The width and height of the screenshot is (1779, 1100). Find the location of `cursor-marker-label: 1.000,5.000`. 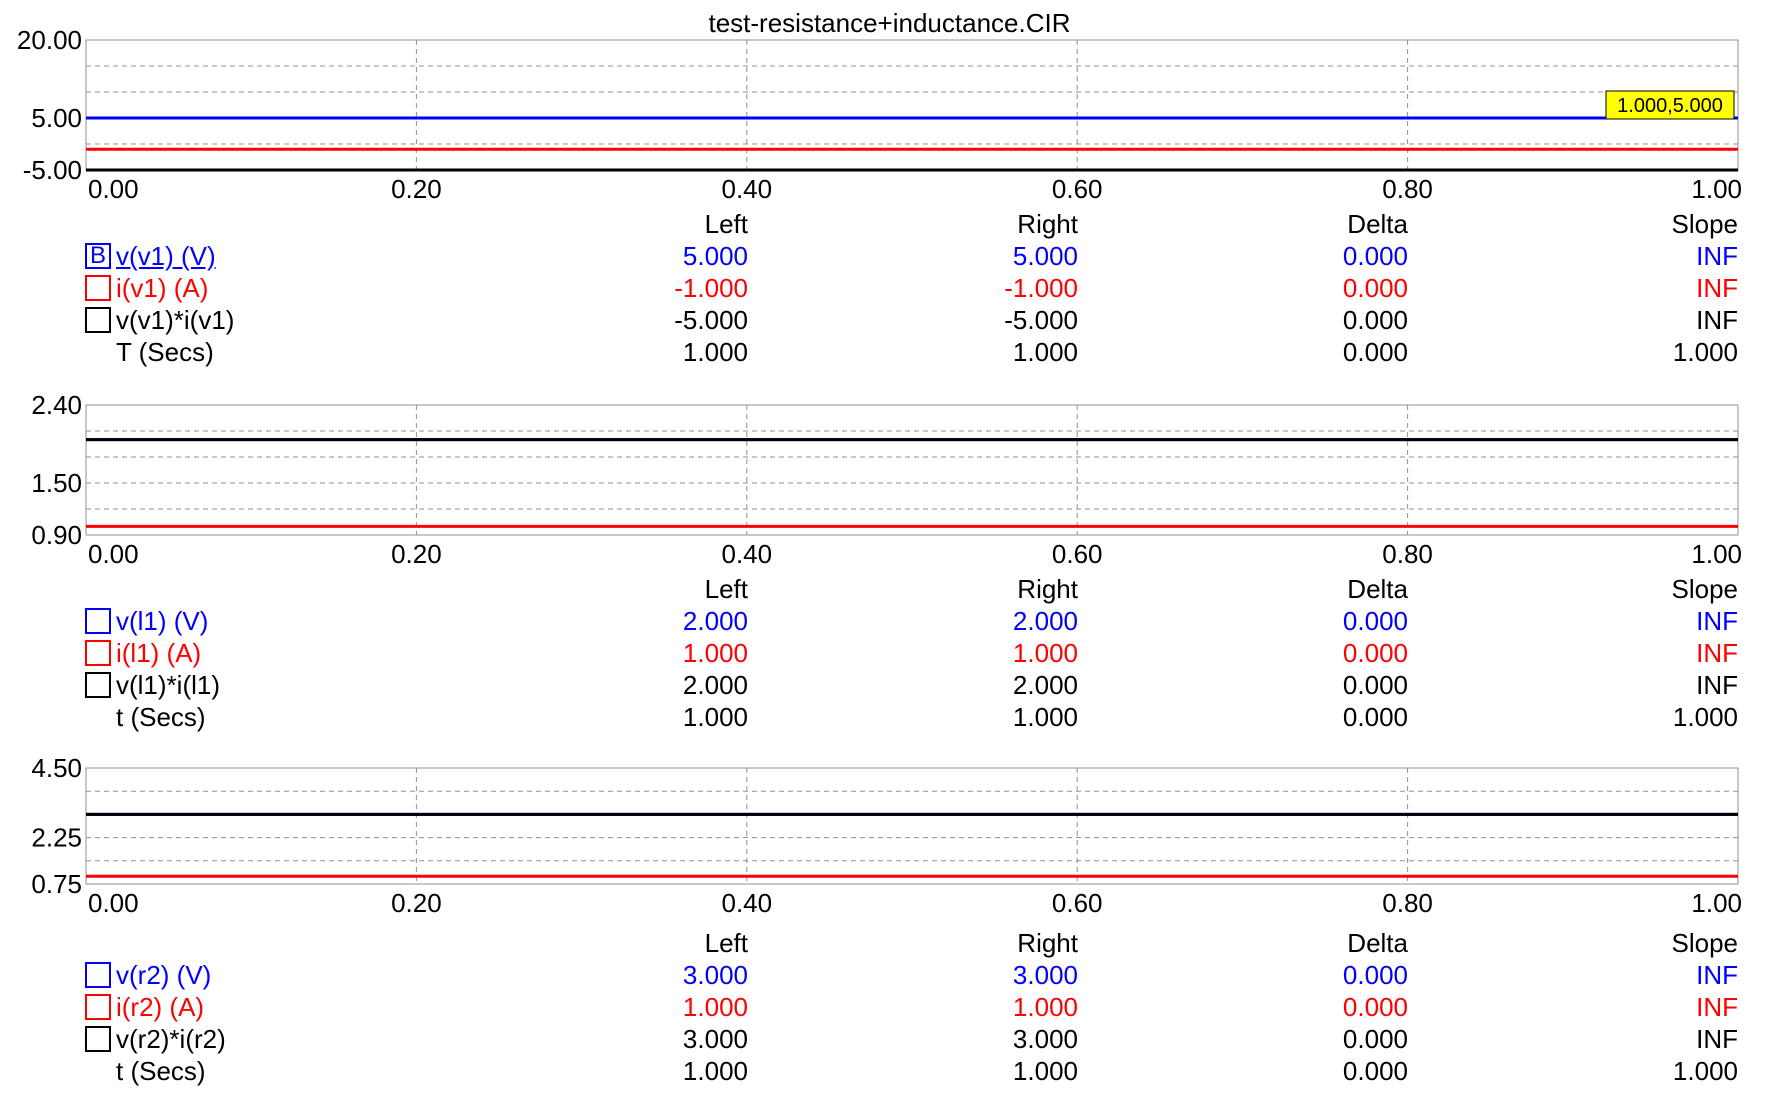

cursor-marker-label: 1.000,5.000 is located at coordinates (1670, 106).